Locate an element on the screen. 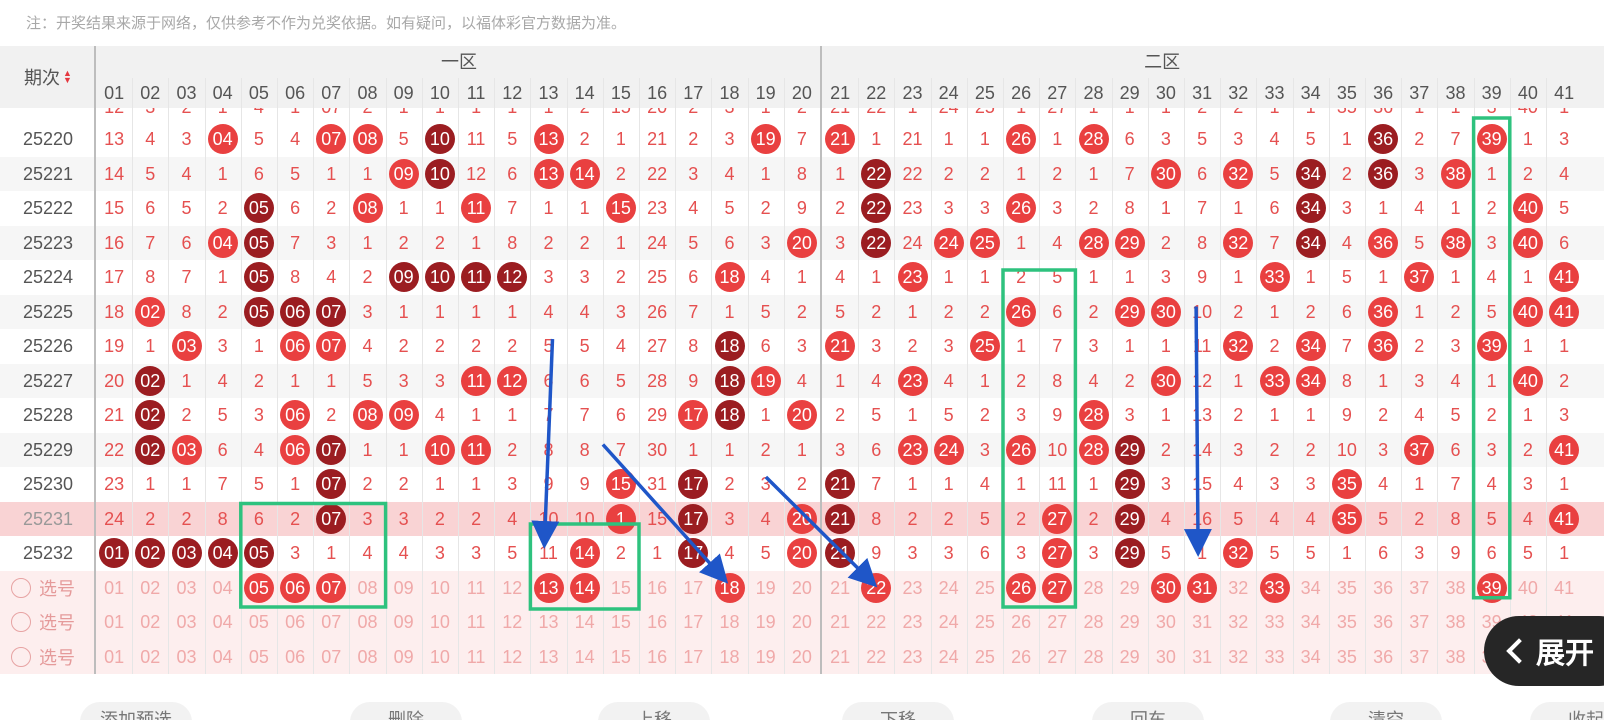 The width and height of the screenshot is (1604, 720). column-header-04: 04 is located at coordinates (222, 93).